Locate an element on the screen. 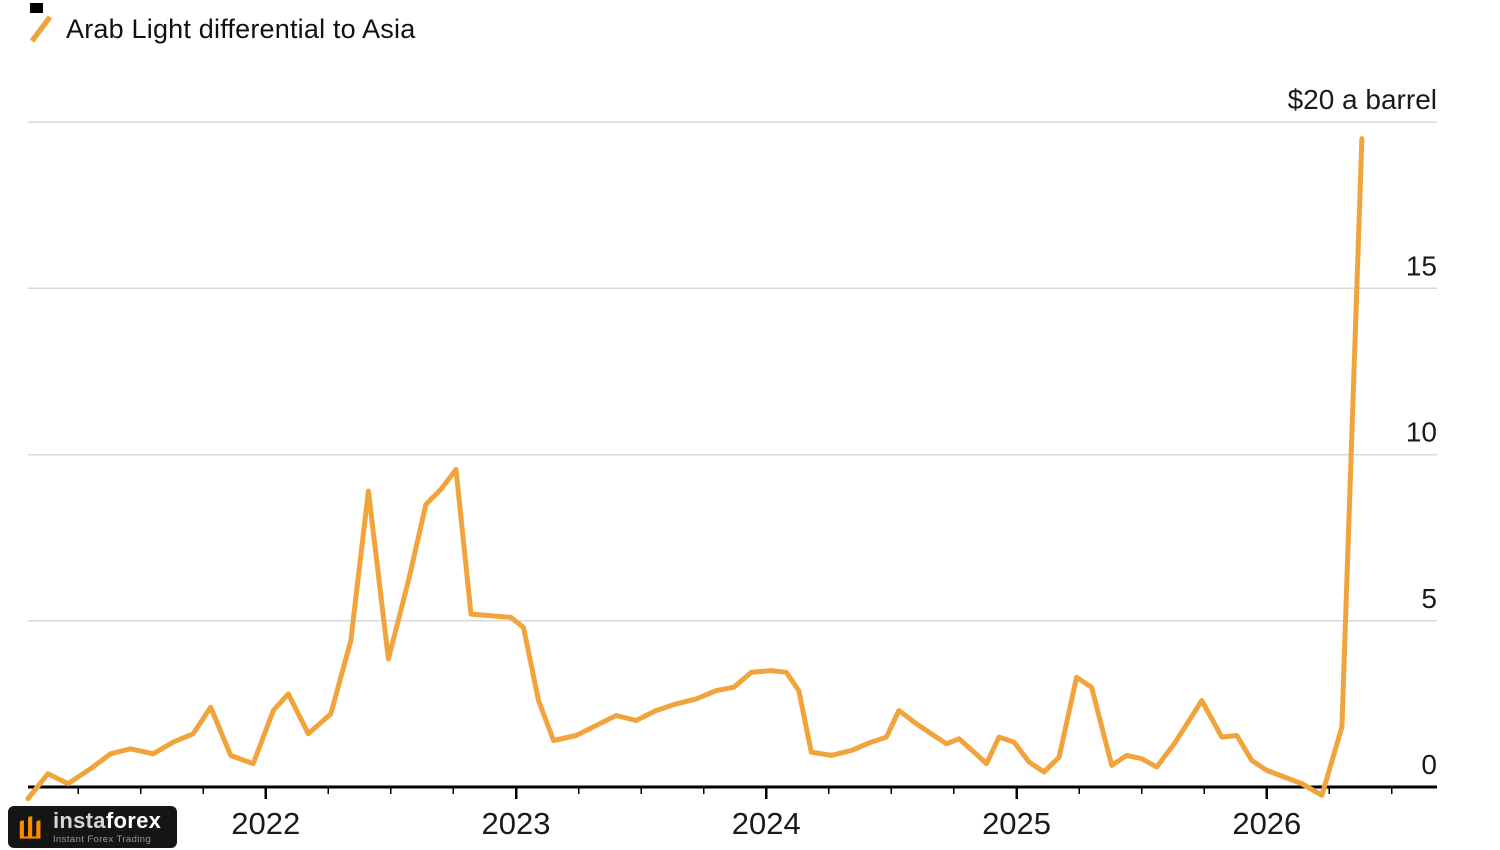 The image size is (1500, 850). y-axis-label: 15 is located at coordinates (1421, 265).